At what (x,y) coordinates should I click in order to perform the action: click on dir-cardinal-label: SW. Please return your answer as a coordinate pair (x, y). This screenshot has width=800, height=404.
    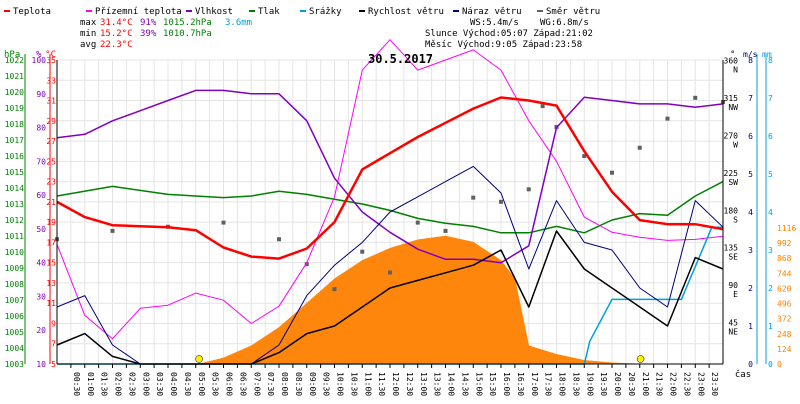
    Looking at the image, I should click on (733, 182).